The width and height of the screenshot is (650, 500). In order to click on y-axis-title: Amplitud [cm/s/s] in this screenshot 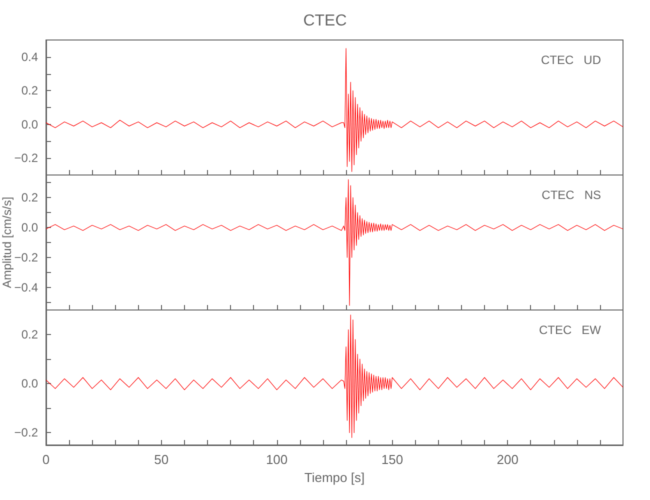, I will do `click(7, 242)`.